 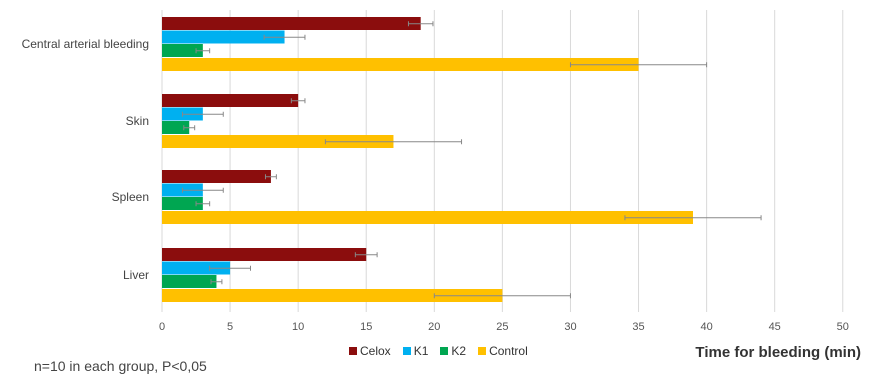 I want to click on x-tick-label: 25, so click(x=502, y=327).